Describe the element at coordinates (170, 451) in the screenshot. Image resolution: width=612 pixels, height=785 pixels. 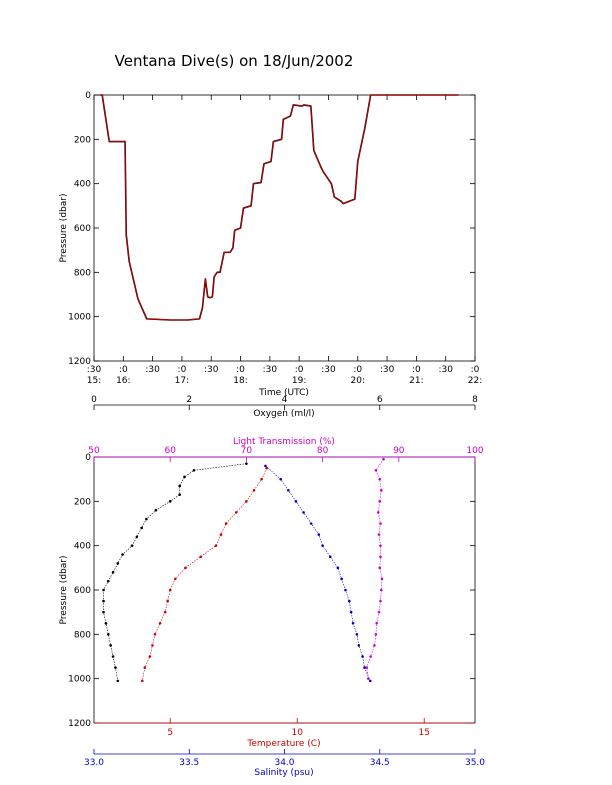
I see `light-tick-label: 60` at that location.